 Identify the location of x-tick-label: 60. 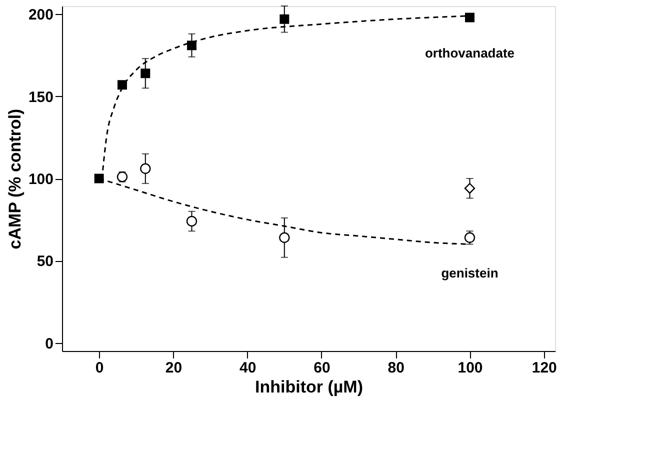
(322, 368).